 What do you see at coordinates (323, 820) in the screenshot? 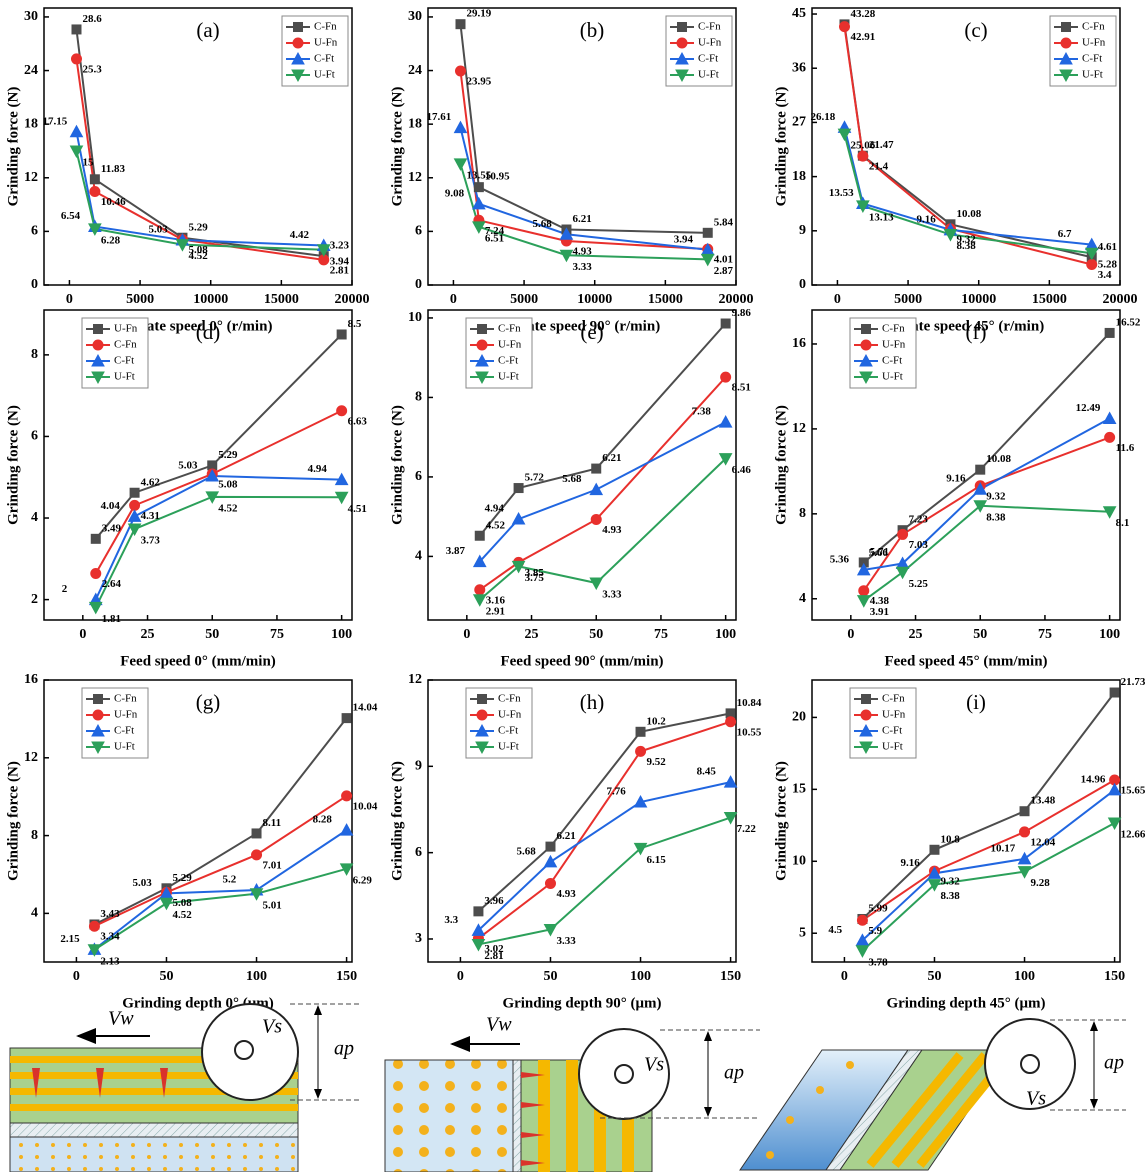
I see `data-label: 8.28` at bounding box center [323, 820].